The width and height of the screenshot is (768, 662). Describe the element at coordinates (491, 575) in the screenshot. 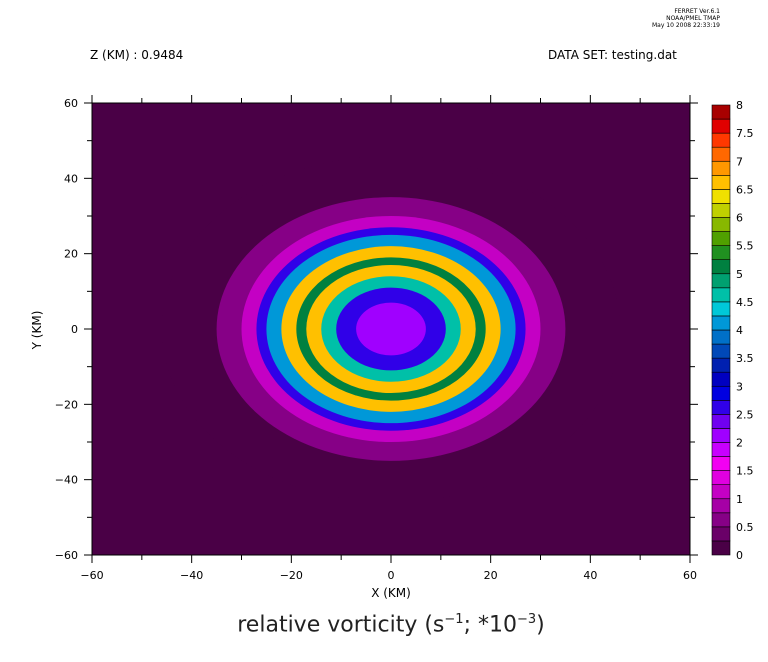

I see `x-tick-label: 20` at that location.